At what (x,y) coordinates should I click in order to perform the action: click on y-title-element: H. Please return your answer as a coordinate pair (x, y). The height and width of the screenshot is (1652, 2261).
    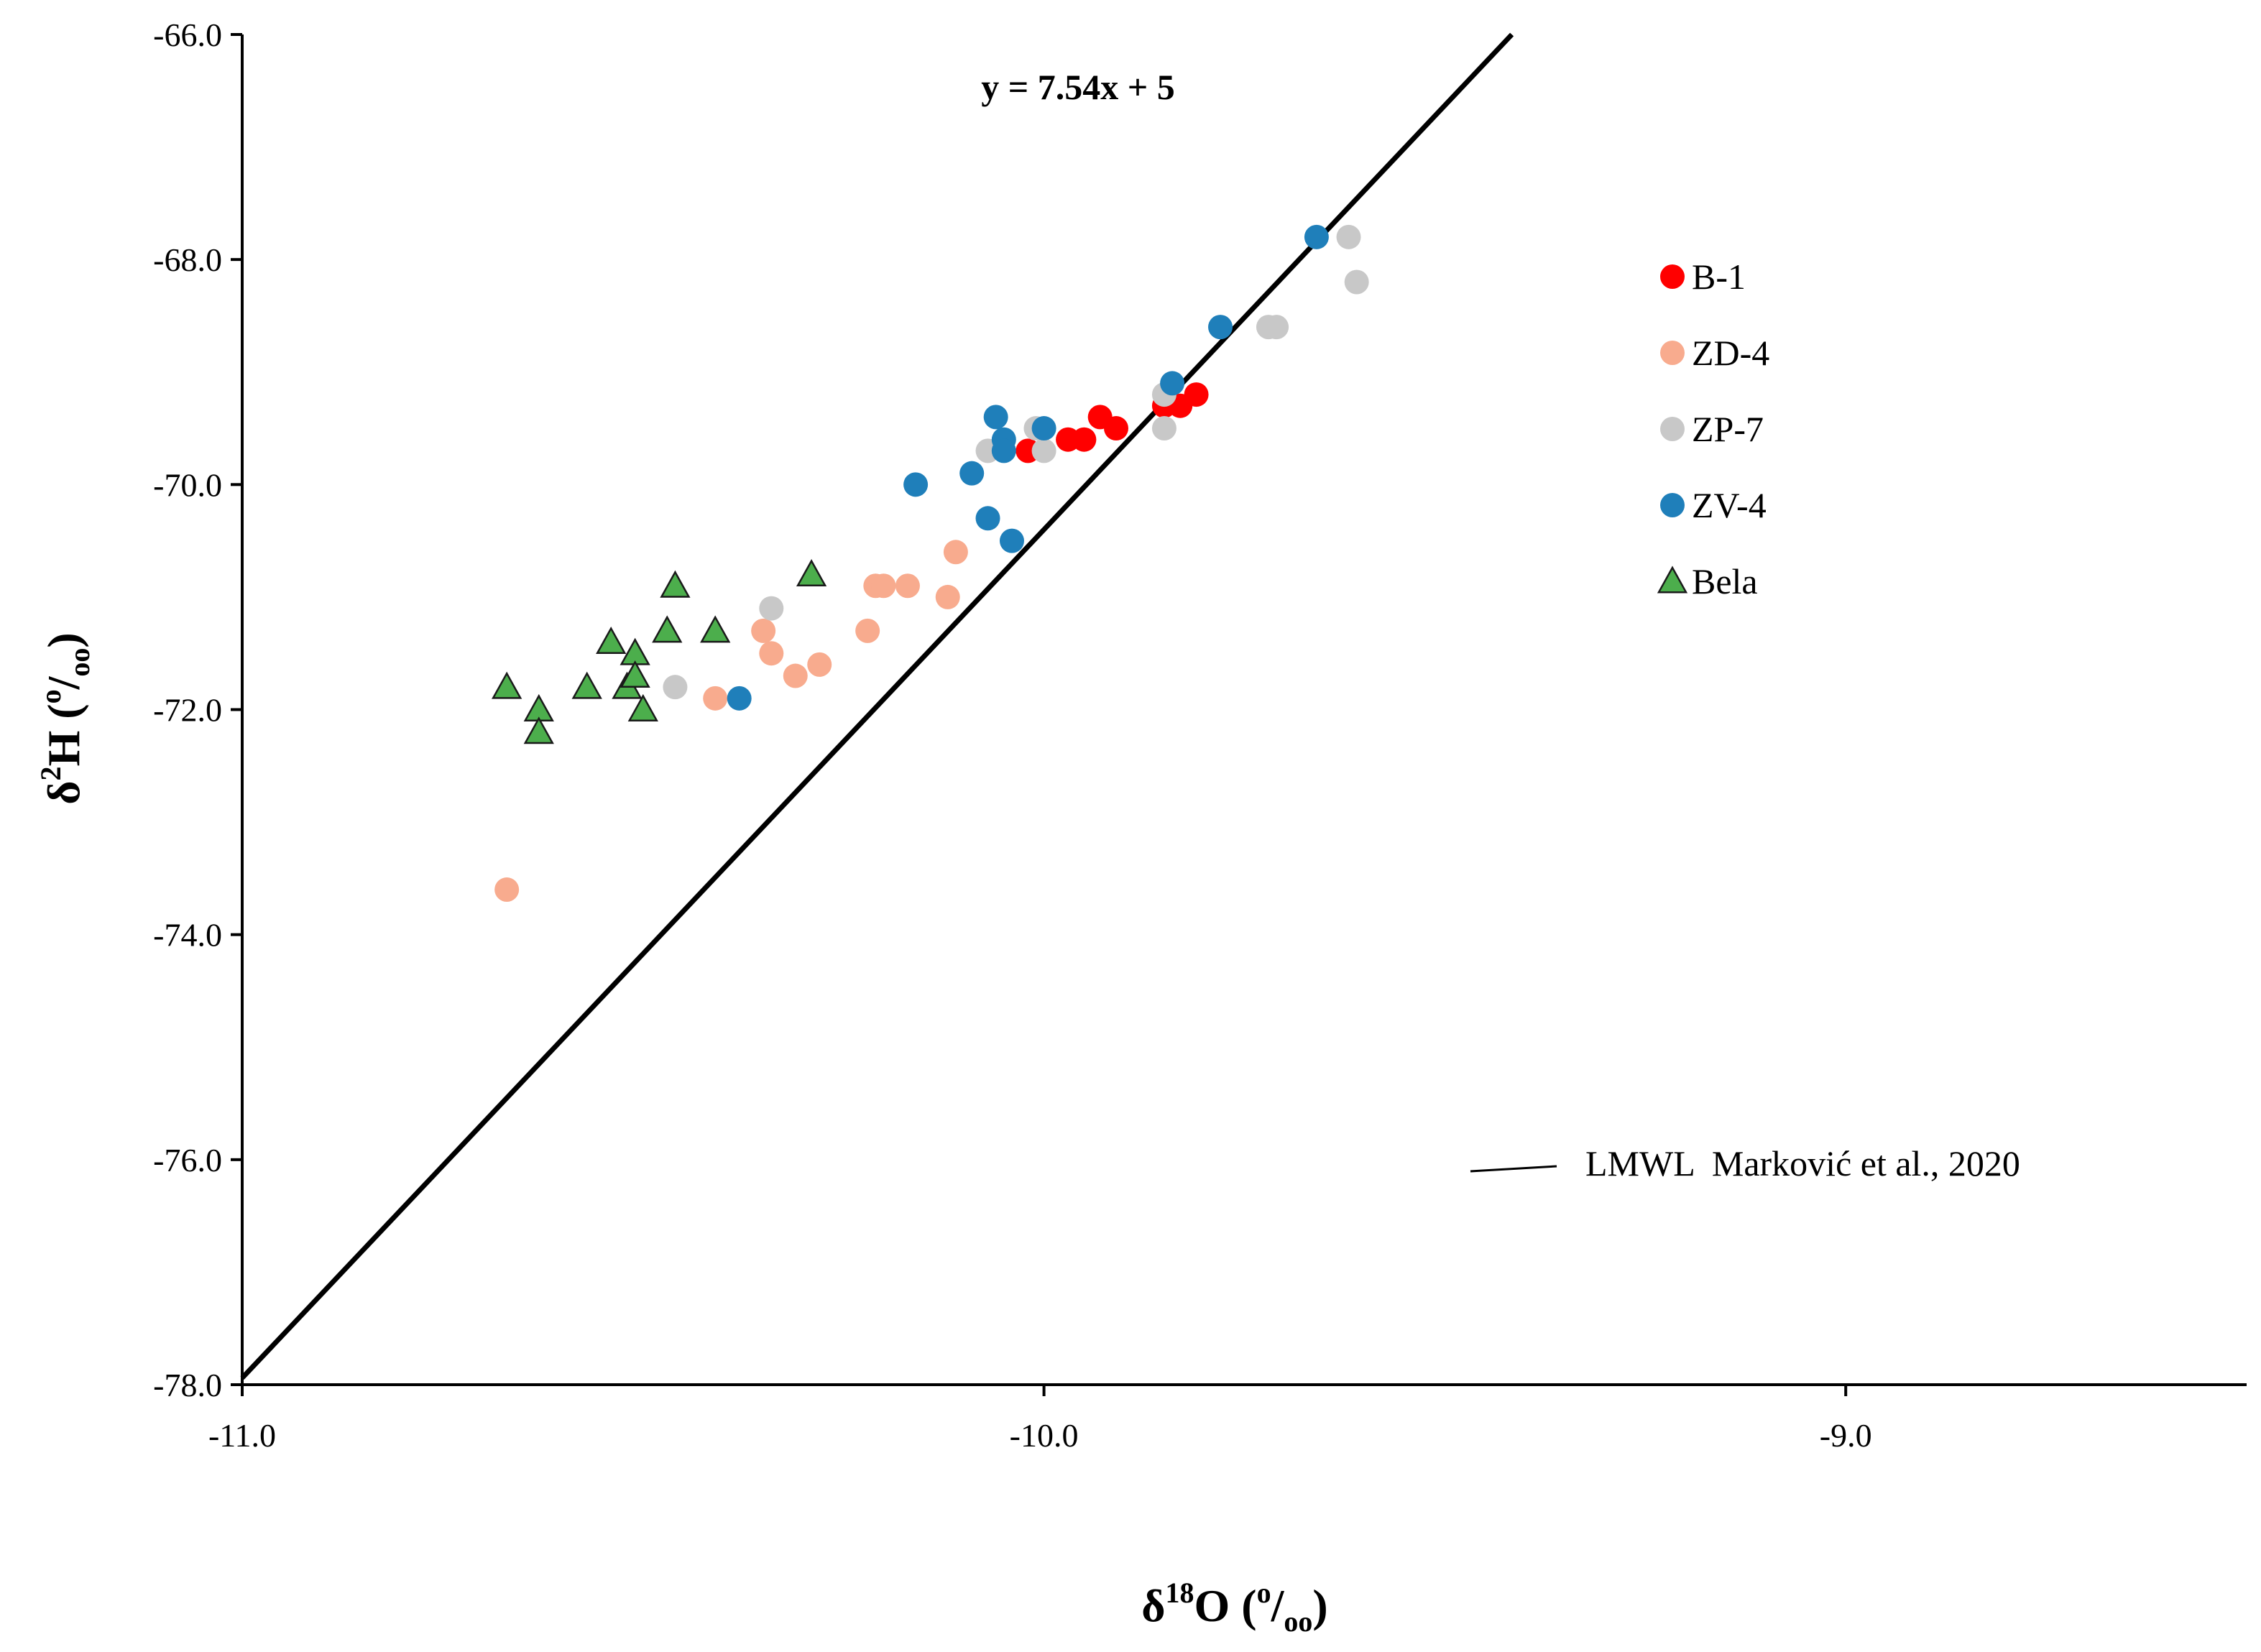
    Looking at the image, I should click on (63, 749).